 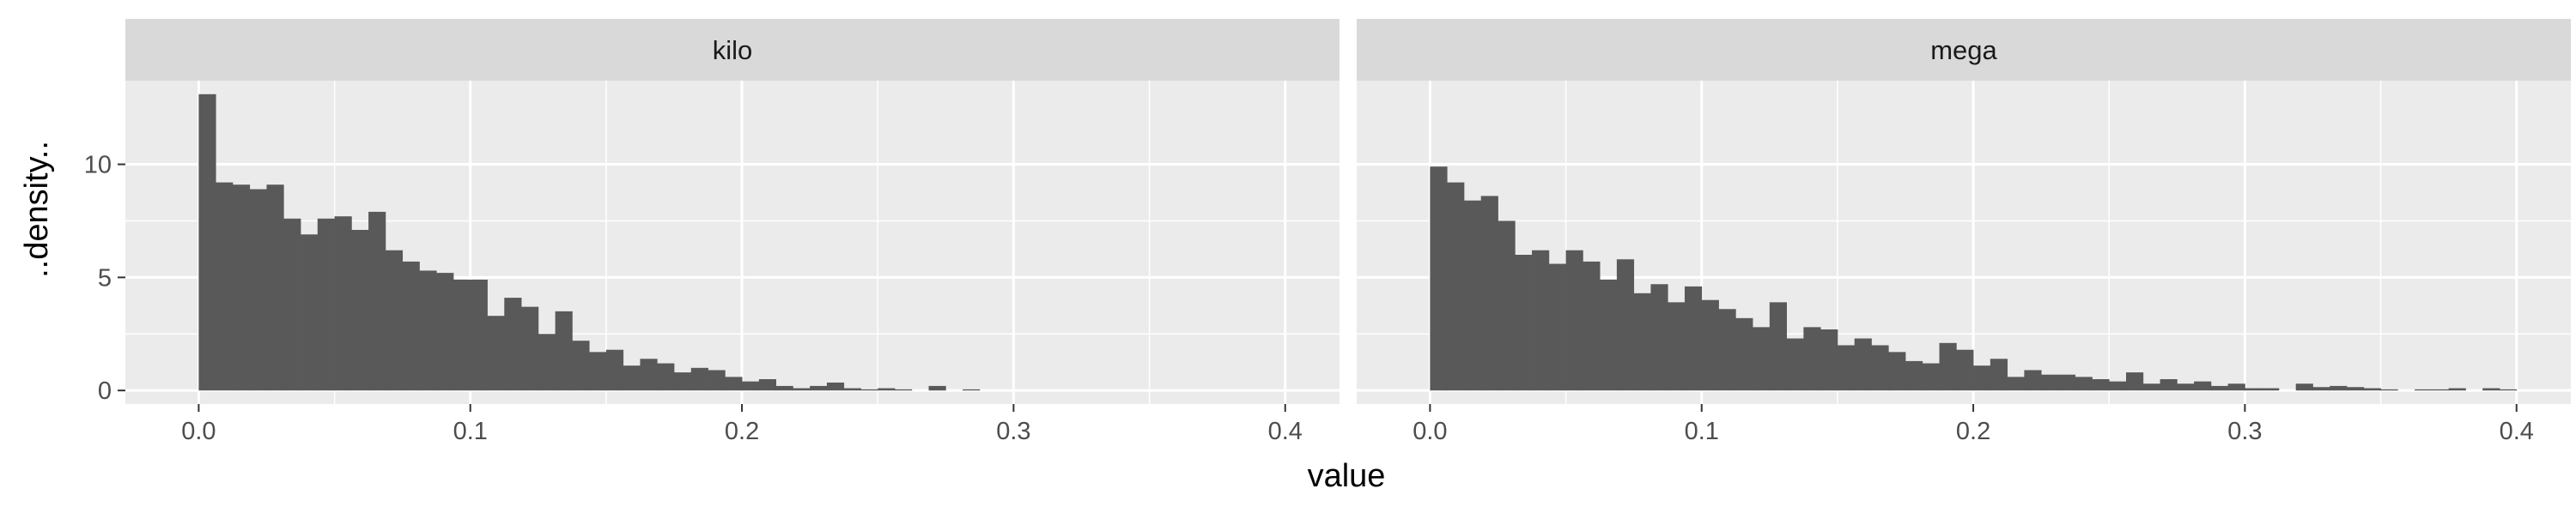 What do you see at coordinates (37, 209) in the screenshot?
I see `y-axis-title: ..density..` at bounding box center [37, 209].